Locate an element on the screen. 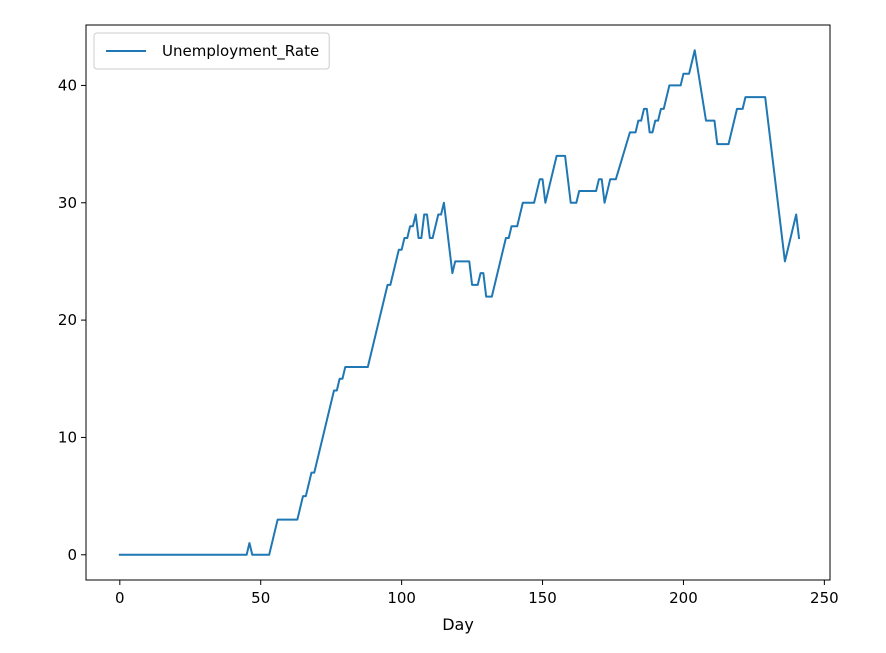 The height and width of the screenshot is (653, 886). y-tick-label: 10 is located at coordinates (67, 437).